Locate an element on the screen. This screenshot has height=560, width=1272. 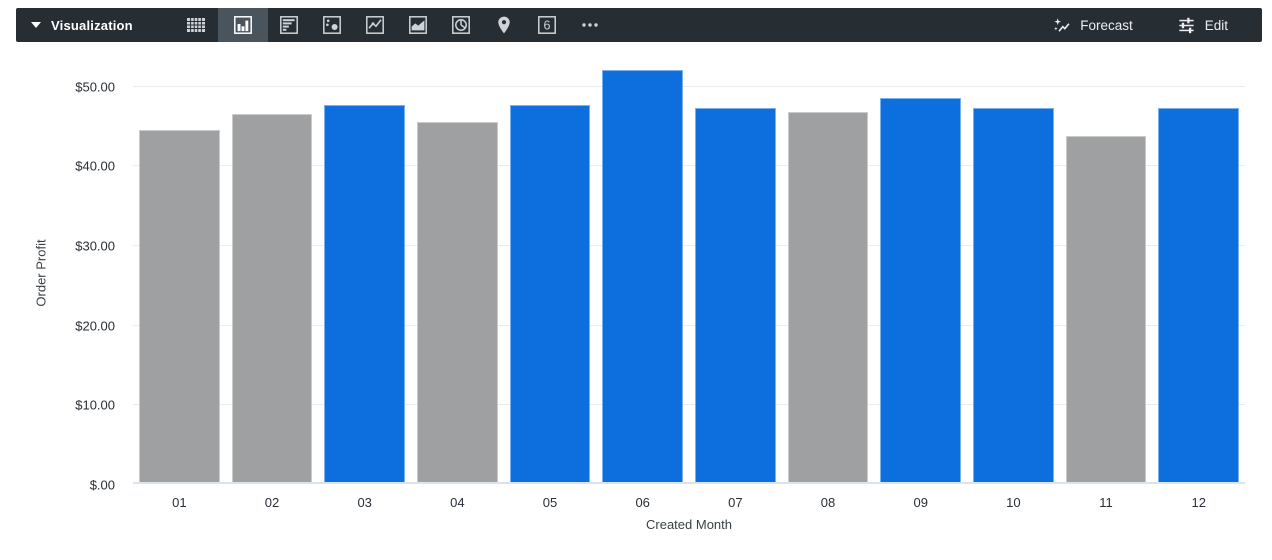
y-axis-tick-label: $40.00 is located at coordinates (95, 166).